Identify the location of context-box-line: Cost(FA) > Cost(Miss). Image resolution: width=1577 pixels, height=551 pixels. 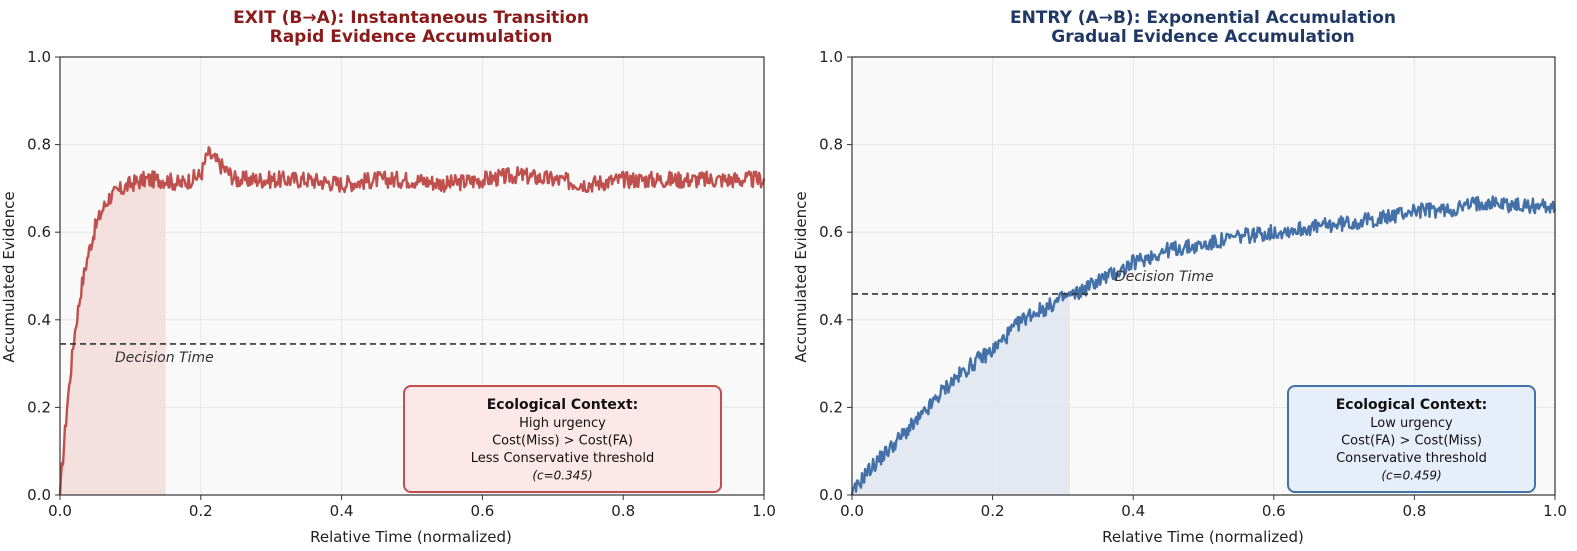
(1411, 441).